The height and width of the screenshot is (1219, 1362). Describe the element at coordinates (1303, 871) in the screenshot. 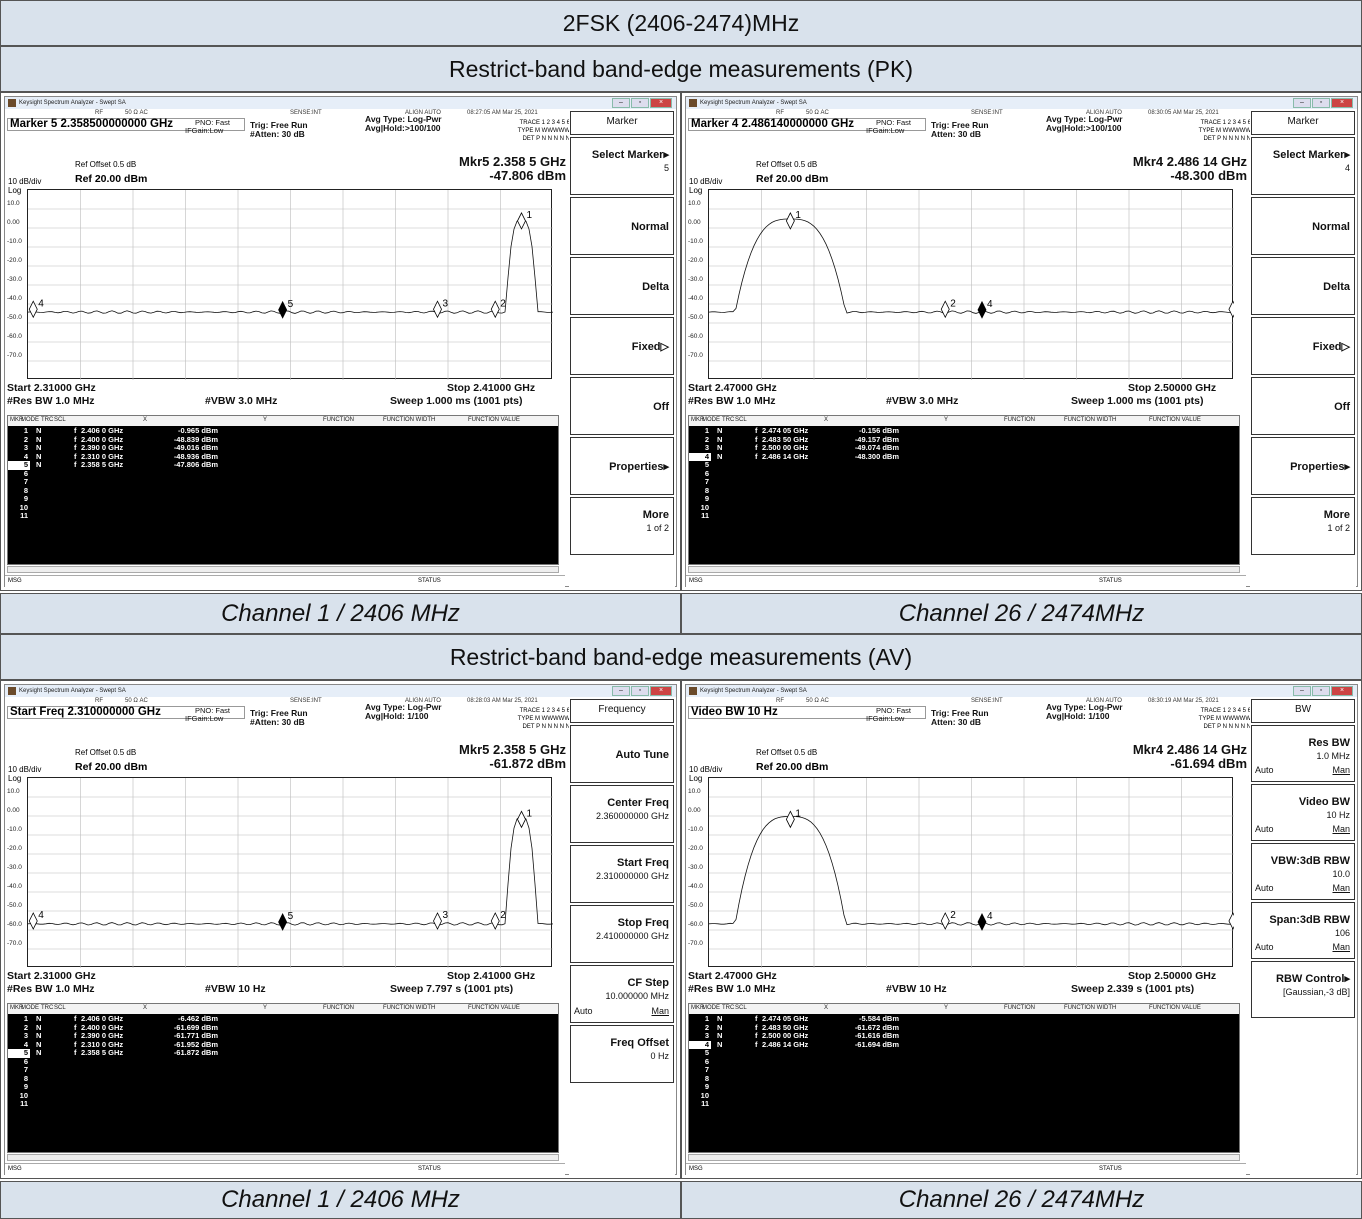

I see `softkey-vbw-3db-rbw: VBW:3dB RBW 10.0 Auto Man` at that location.